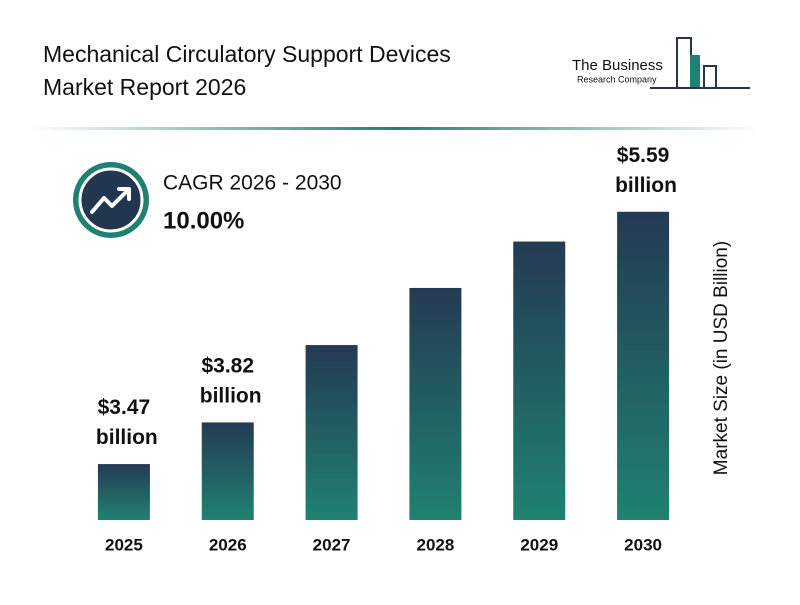 The width and height of the screenshot is (800, 605). Describe the element at coordinates (539, 544) in the screenshot. I see `x-tick-label: 2029` at that location.